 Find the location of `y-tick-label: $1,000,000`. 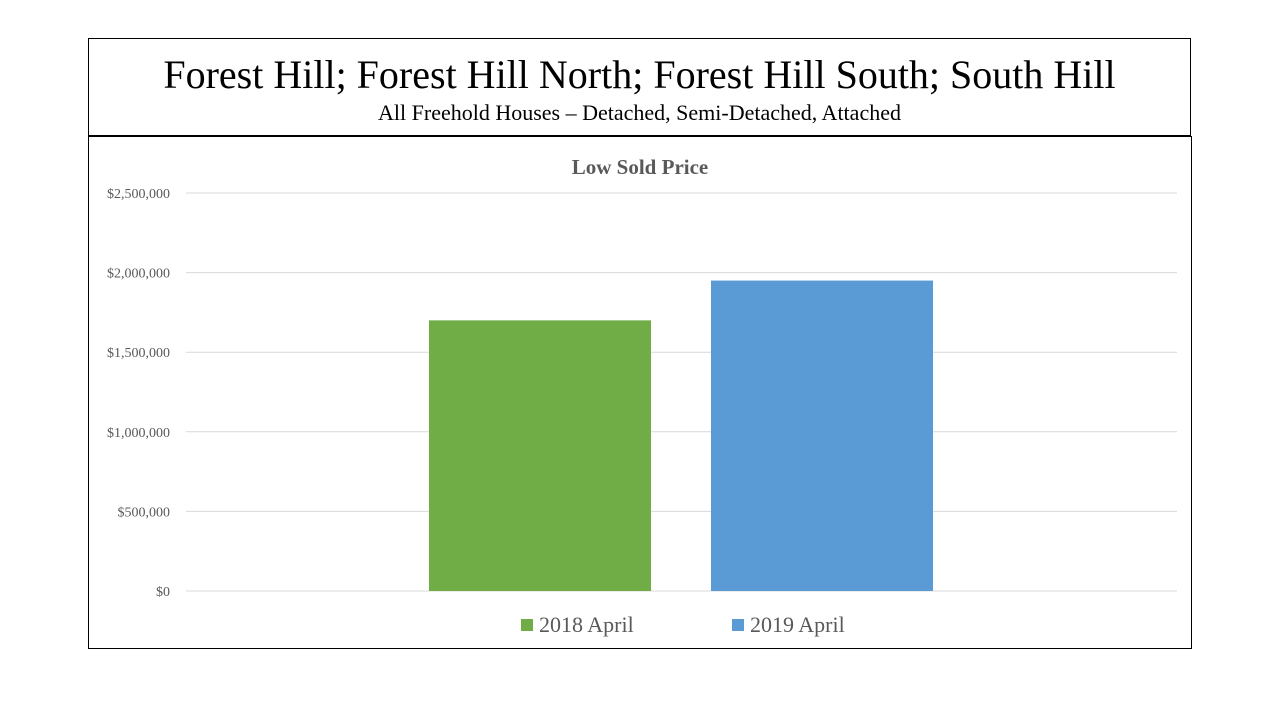

y-tick-label: $1,000,000 is located at coordinates (138, 433).